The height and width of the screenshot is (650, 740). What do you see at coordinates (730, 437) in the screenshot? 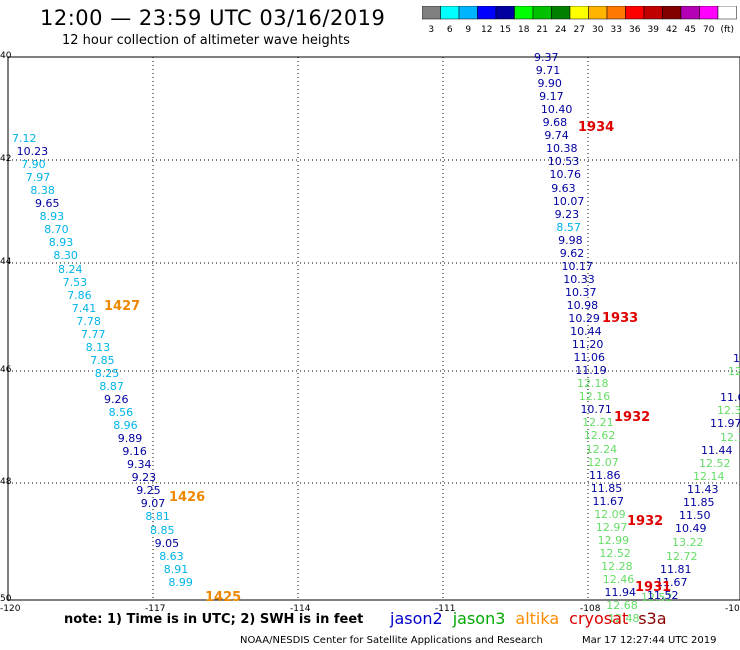
I see `wave-height-label: 12.13` at bounding box center [730, 437].